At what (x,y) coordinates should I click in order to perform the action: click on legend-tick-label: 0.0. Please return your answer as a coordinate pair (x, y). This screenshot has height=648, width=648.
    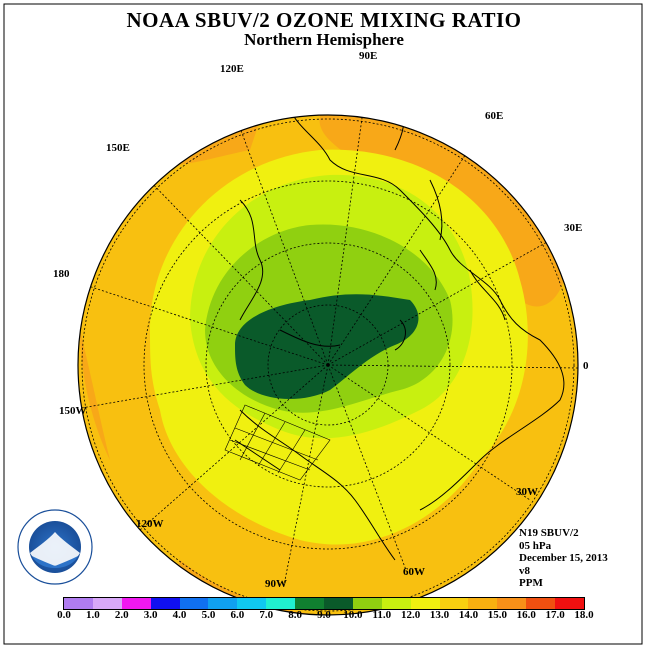
    Looking at the image, I should click on (64, 615).